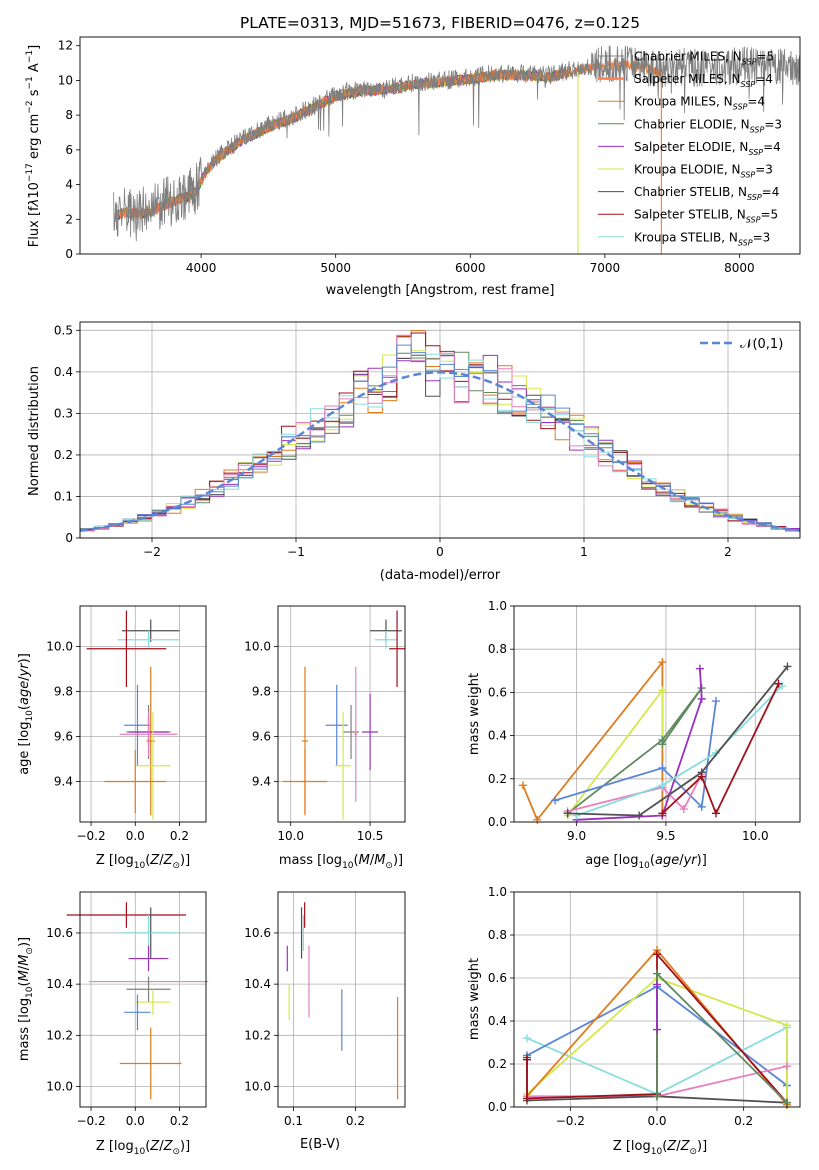 Image resolution: width=819 pixels, height=1170 pixels. Describe the element at coordinates (703, 171) in the screenshot. I see `legend-entry: Kroupa ELODIE, NSSP=3` at that location.